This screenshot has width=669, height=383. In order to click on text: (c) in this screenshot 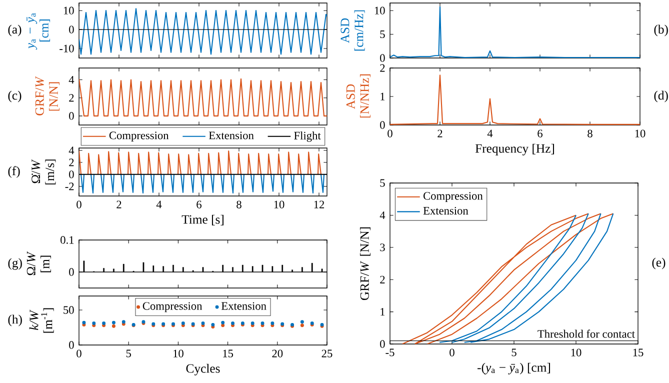, I will do `click(15, 96)`.